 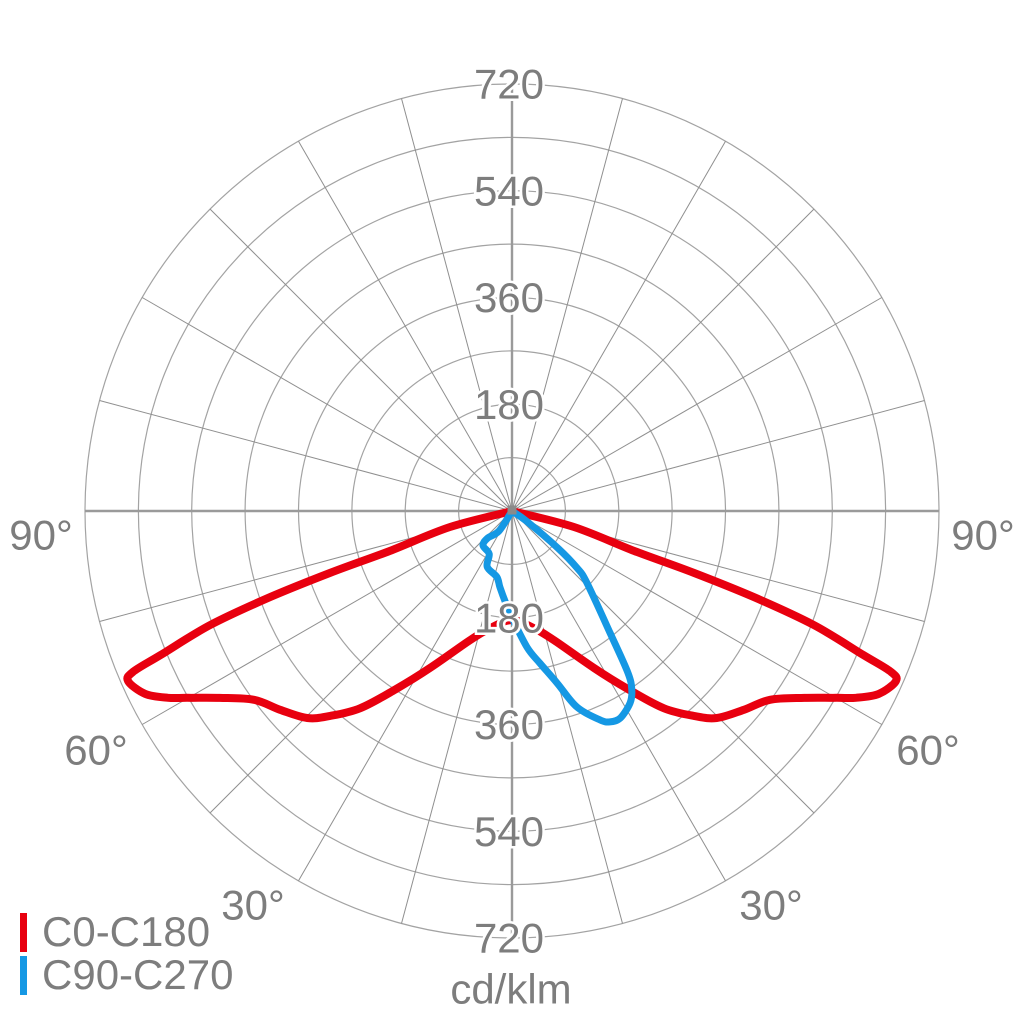 I want to click on legend-label-c0-c180: C0-C180, so click(x=126, y=931).